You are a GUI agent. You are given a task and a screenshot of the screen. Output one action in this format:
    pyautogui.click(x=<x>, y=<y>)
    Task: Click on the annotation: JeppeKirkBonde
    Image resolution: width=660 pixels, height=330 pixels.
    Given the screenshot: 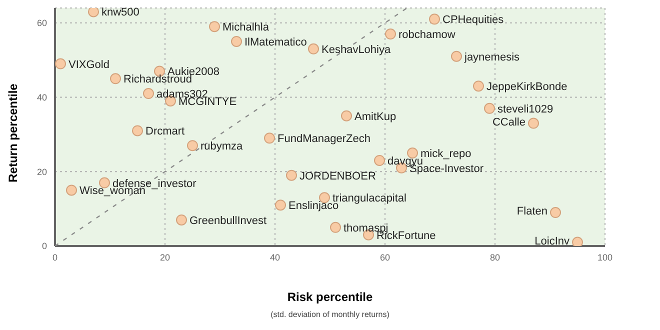 What is the action you would take?
    pyautogui.click(x=527, y=87)
    